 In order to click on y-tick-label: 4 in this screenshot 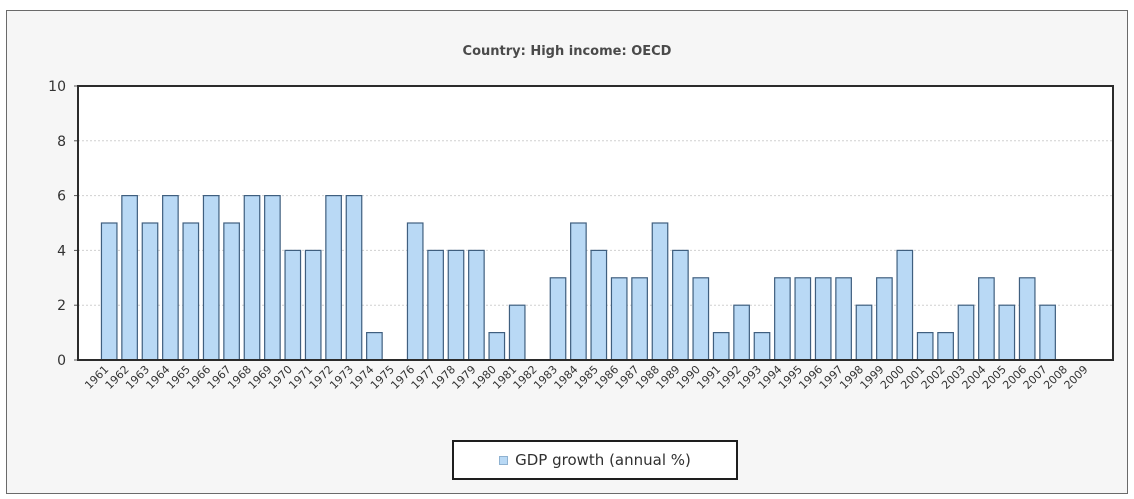, I will do `click(61, 251)`.